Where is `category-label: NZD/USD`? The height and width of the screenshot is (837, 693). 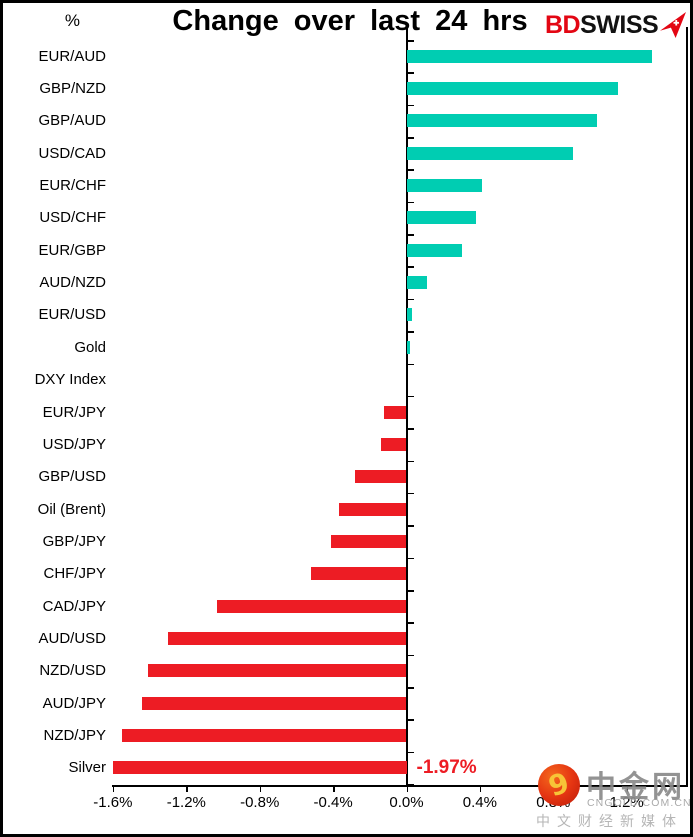 category-label: NZD/USD is located at coordinates (72, 671).